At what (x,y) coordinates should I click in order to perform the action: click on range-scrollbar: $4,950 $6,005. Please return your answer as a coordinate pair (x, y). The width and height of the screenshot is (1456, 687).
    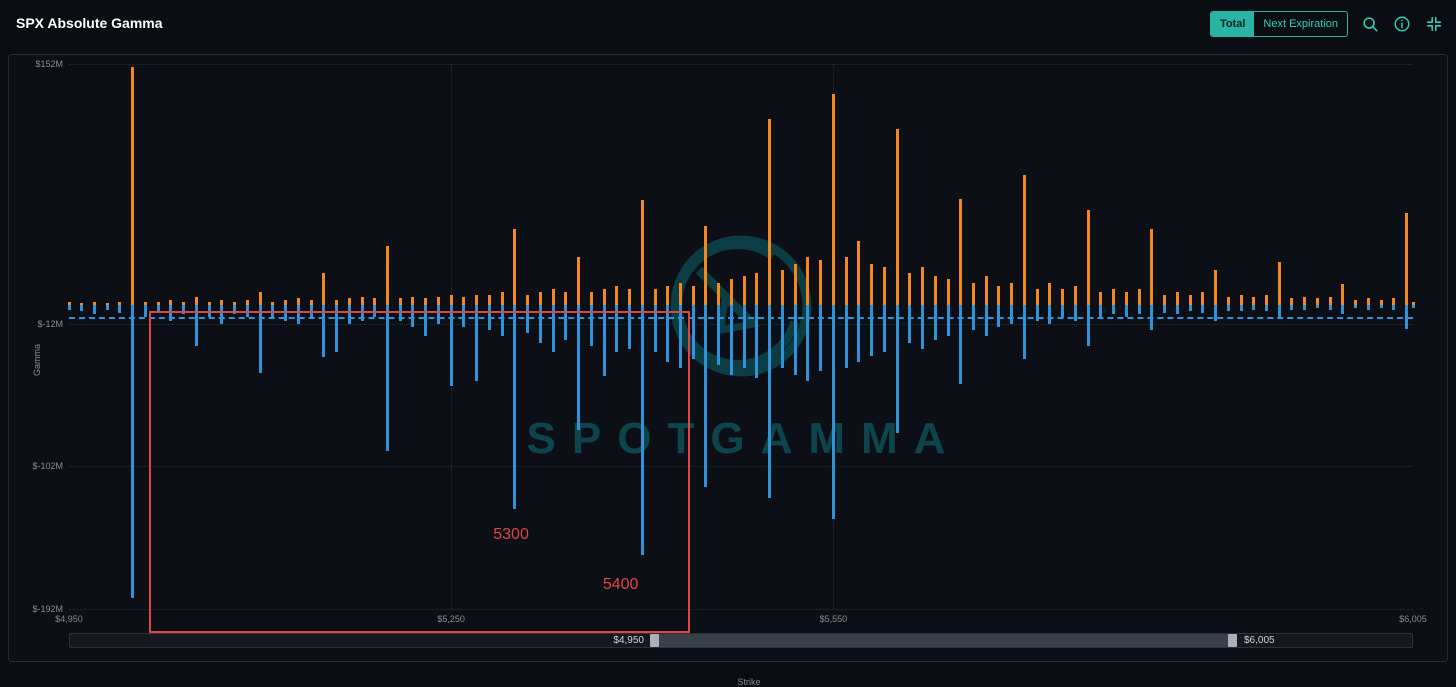
    Looking at the image, I should click on (741, 640).